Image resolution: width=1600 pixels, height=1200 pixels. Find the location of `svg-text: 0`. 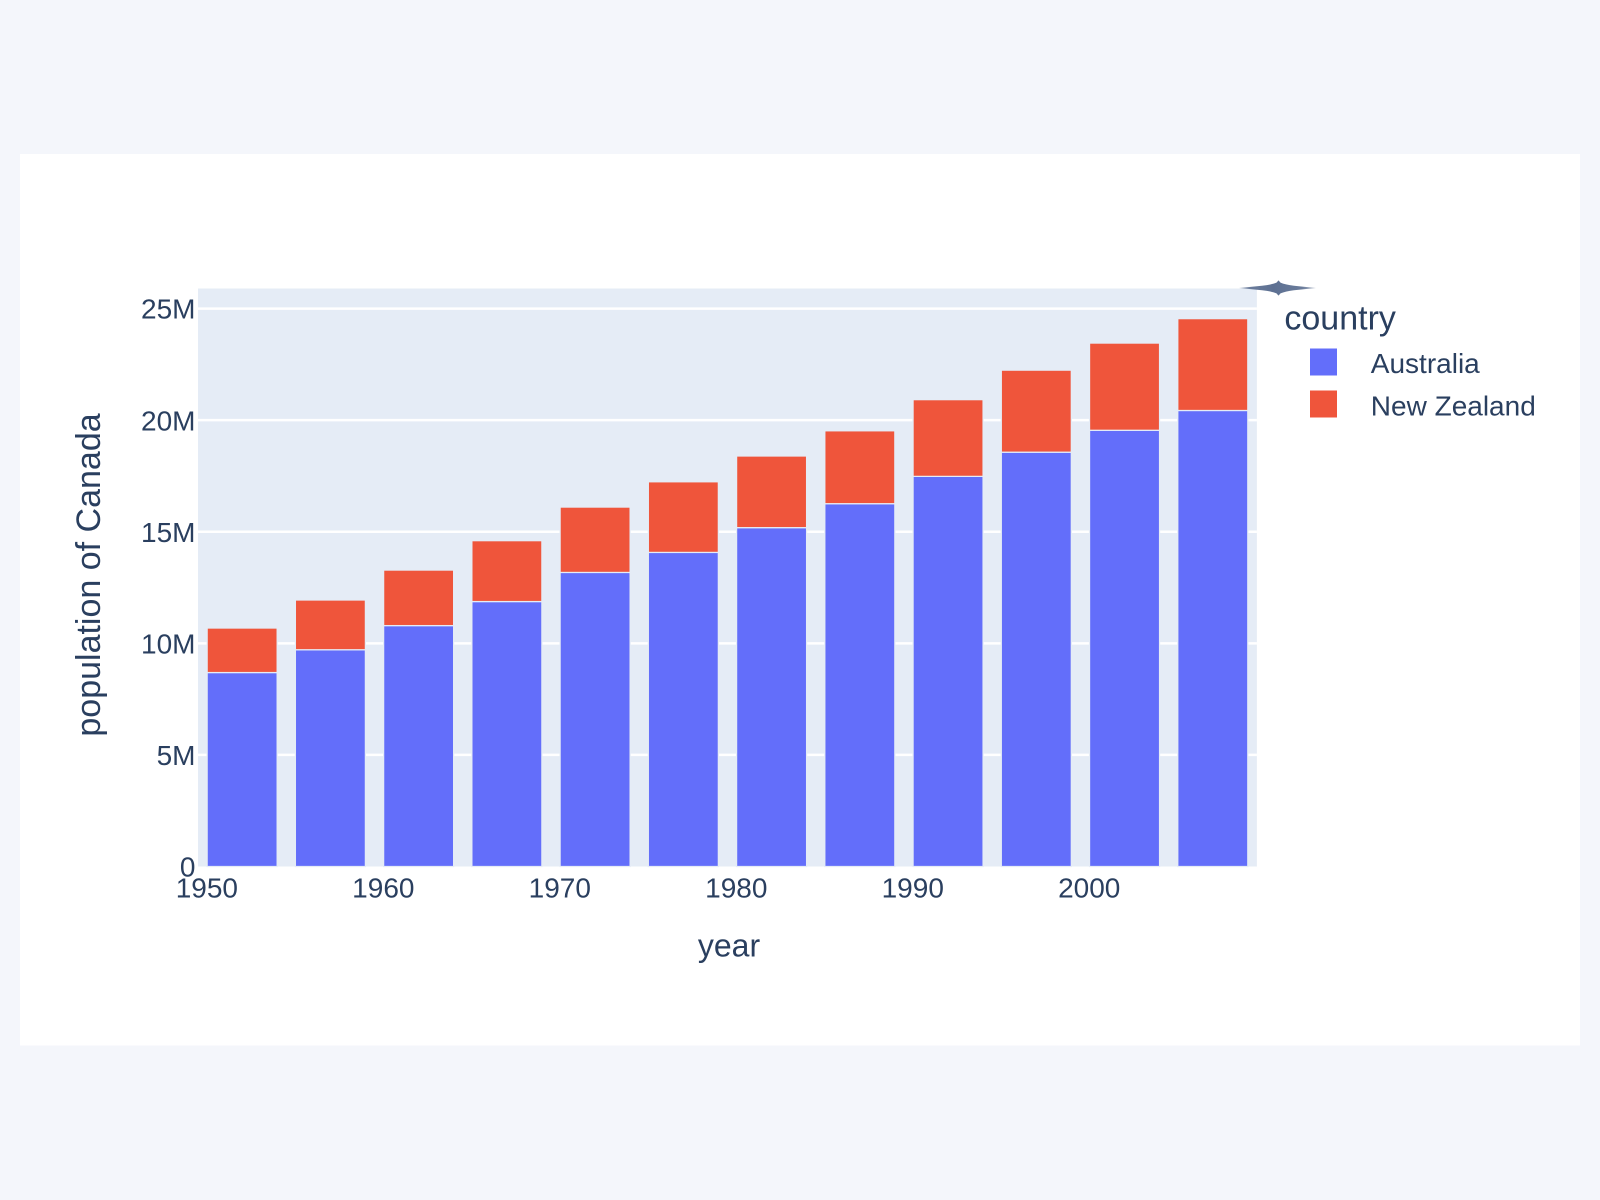

svg-text: 0 is located at coordinates (188, 867).